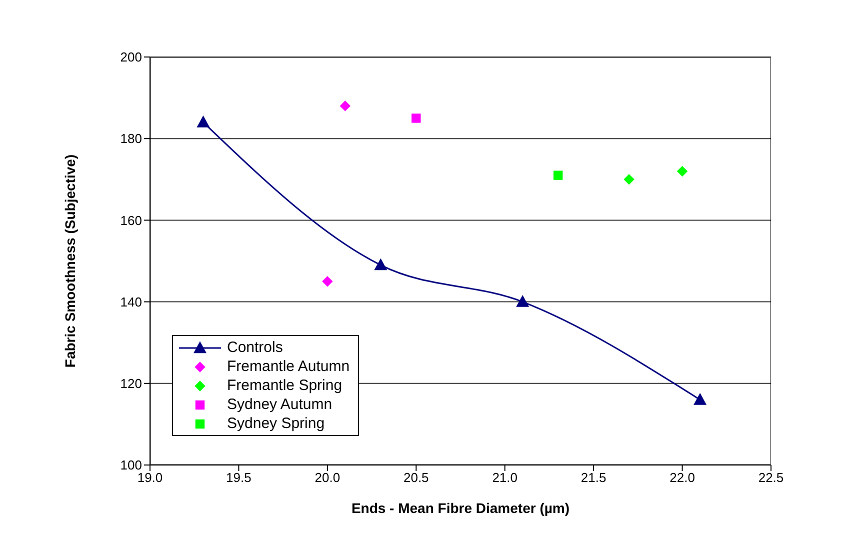  Describe the element at coordinates (131, 302) in the screenshot. I see `y-tick-label: 140` at that location.